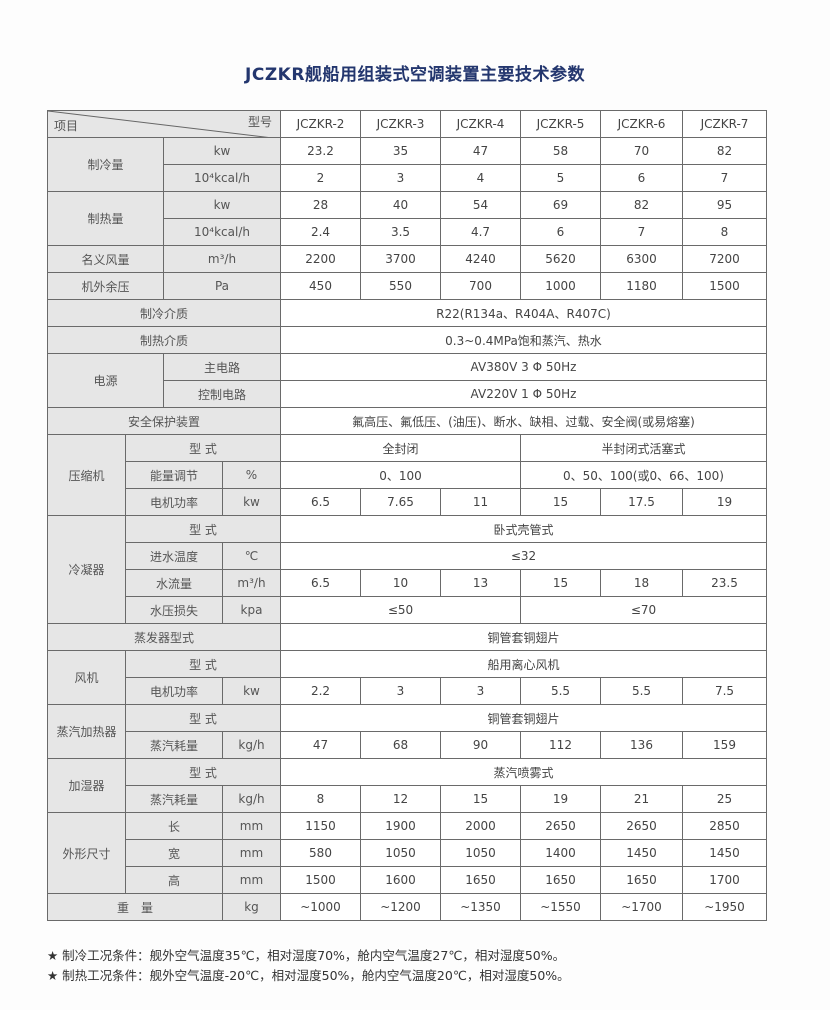 Image resolution: width=830 pixels, height=1010 pixels. I want to click on fan-type-row: 风机型 式船用离心风机, so click(407, 677).